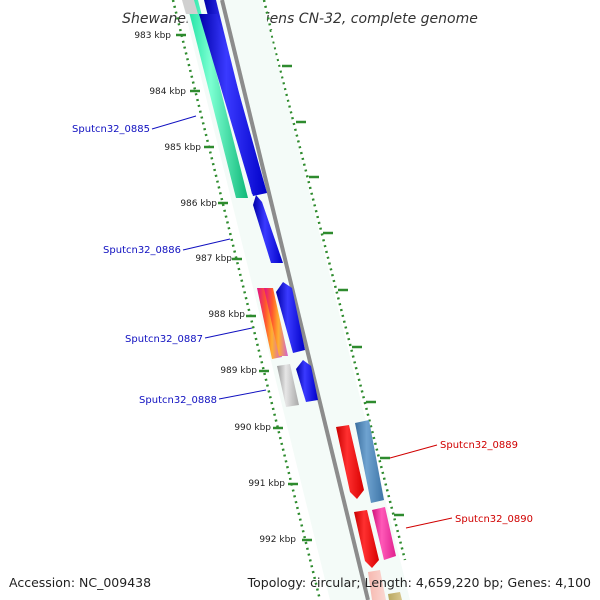 This screenshot has height=600, width=600. I want to click on tick-label: 991 kbp, so click(266, 484).